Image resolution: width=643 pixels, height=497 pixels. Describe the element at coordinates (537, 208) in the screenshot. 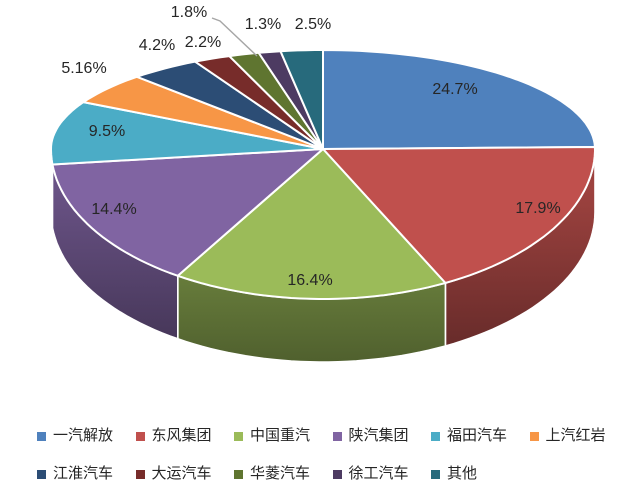

I see `pie-slice-label-1: 17.9%` at that location.